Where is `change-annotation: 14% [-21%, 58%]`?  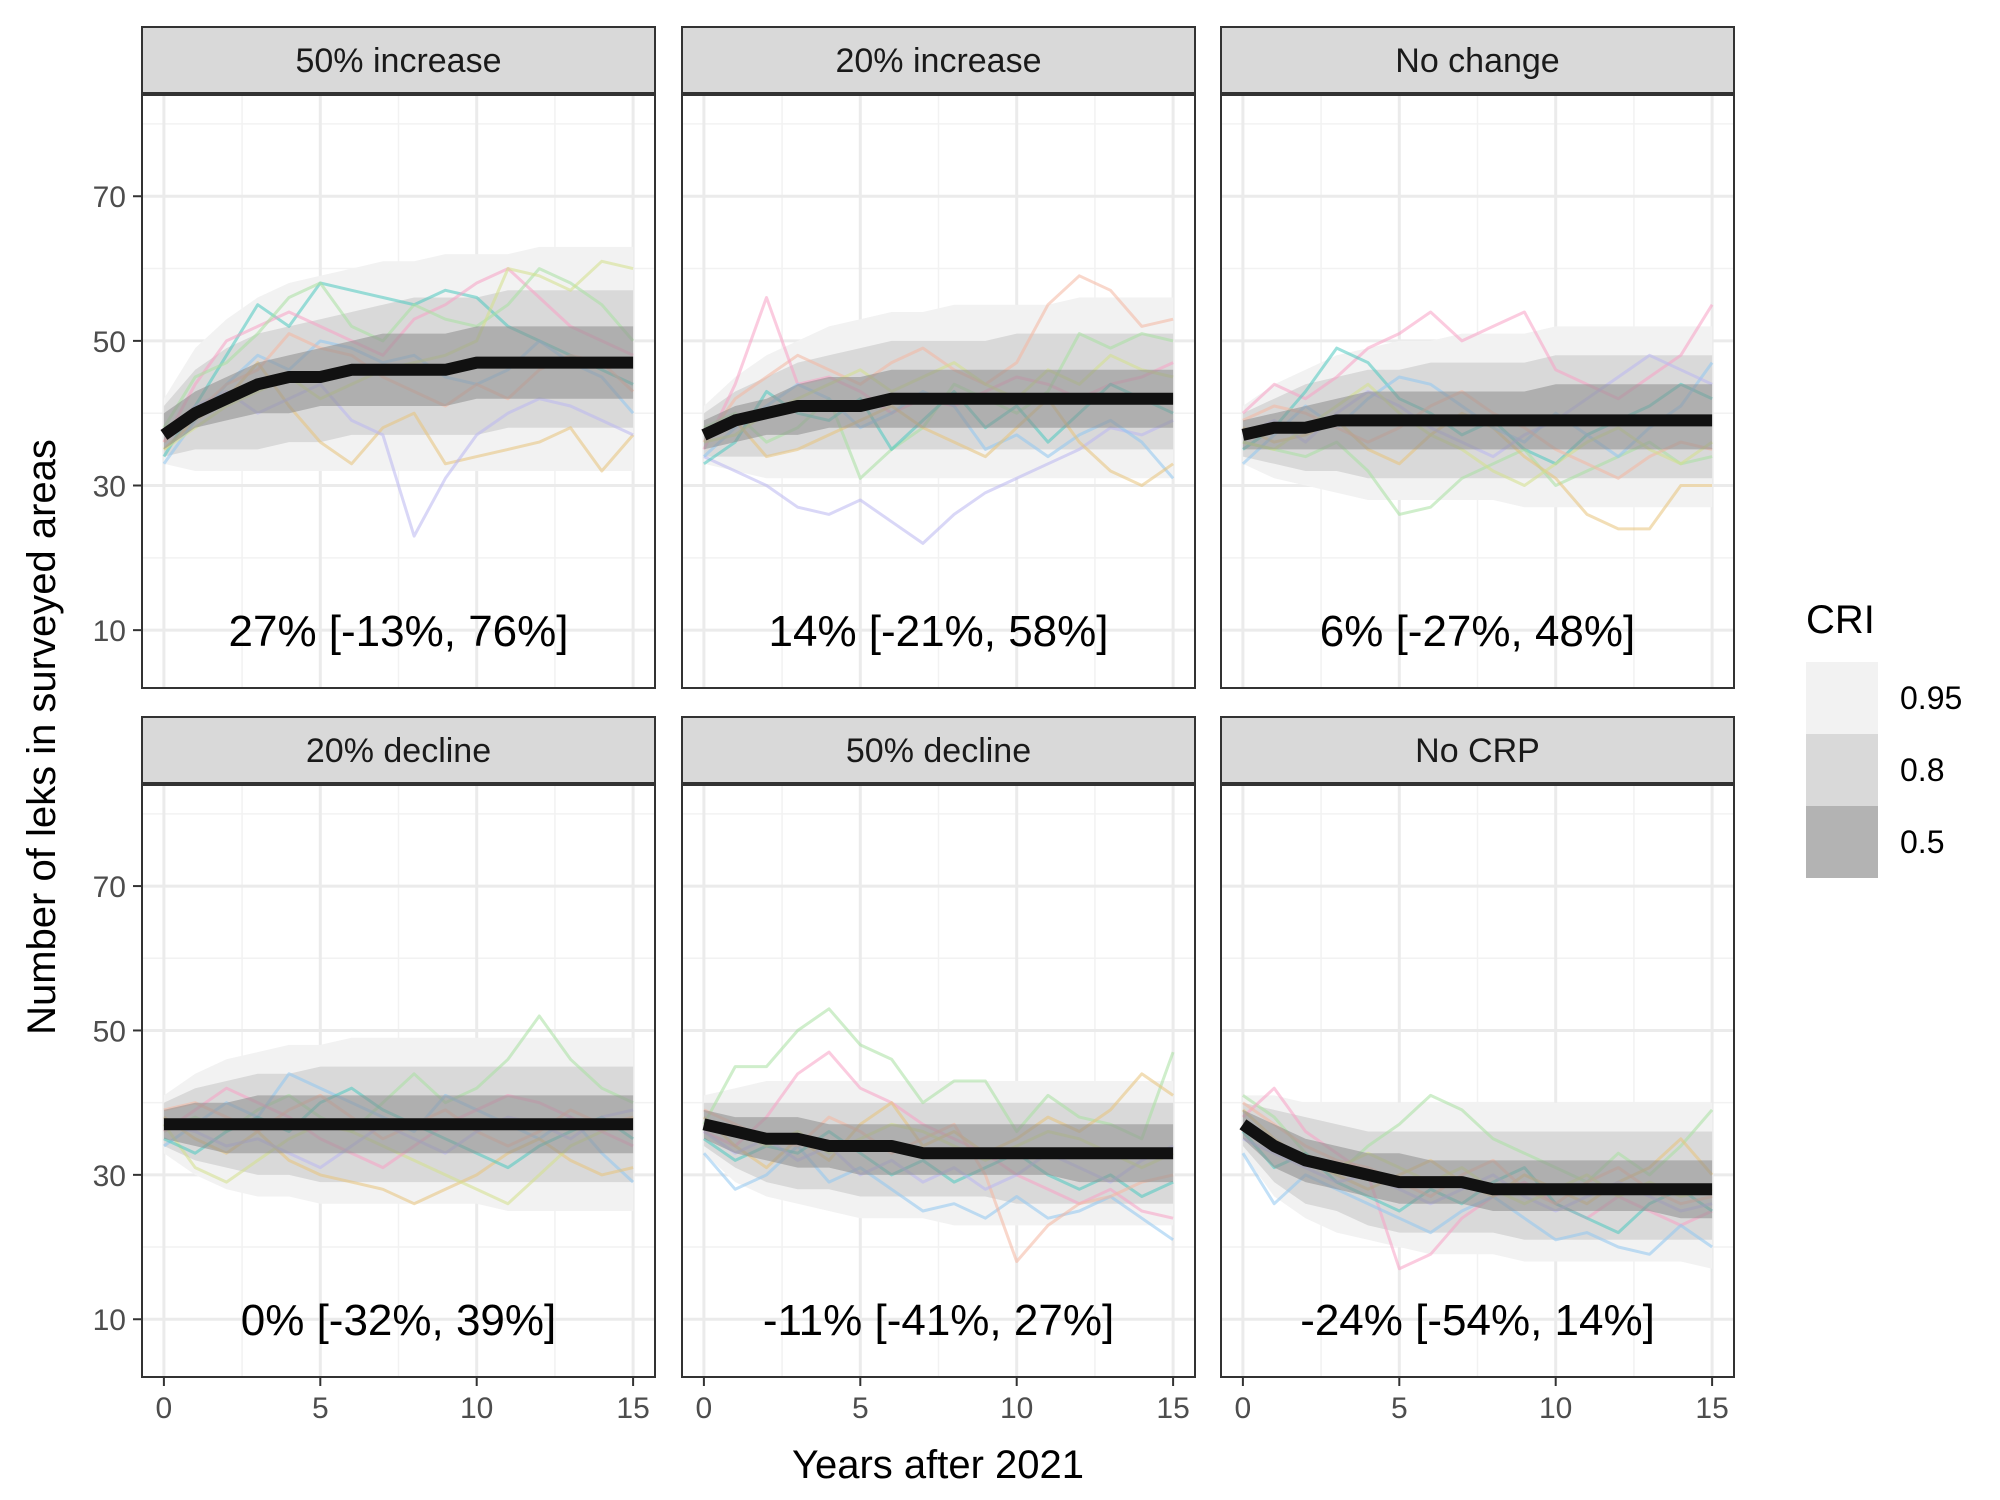
change-annotation: 14% [-21%, 58%] is located at coordinates (939, 631).